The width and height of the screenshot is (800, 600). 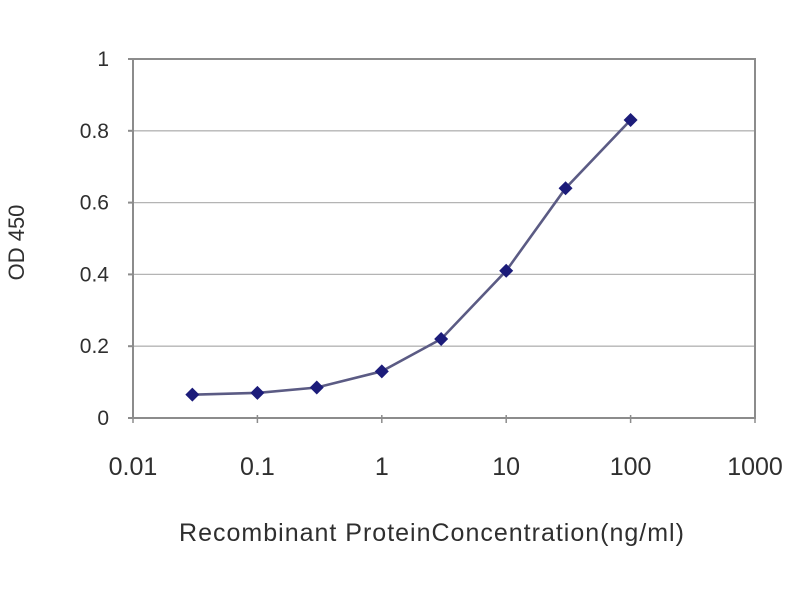 I want to click on x-tick-label: 100, so click(x=631, y=467).